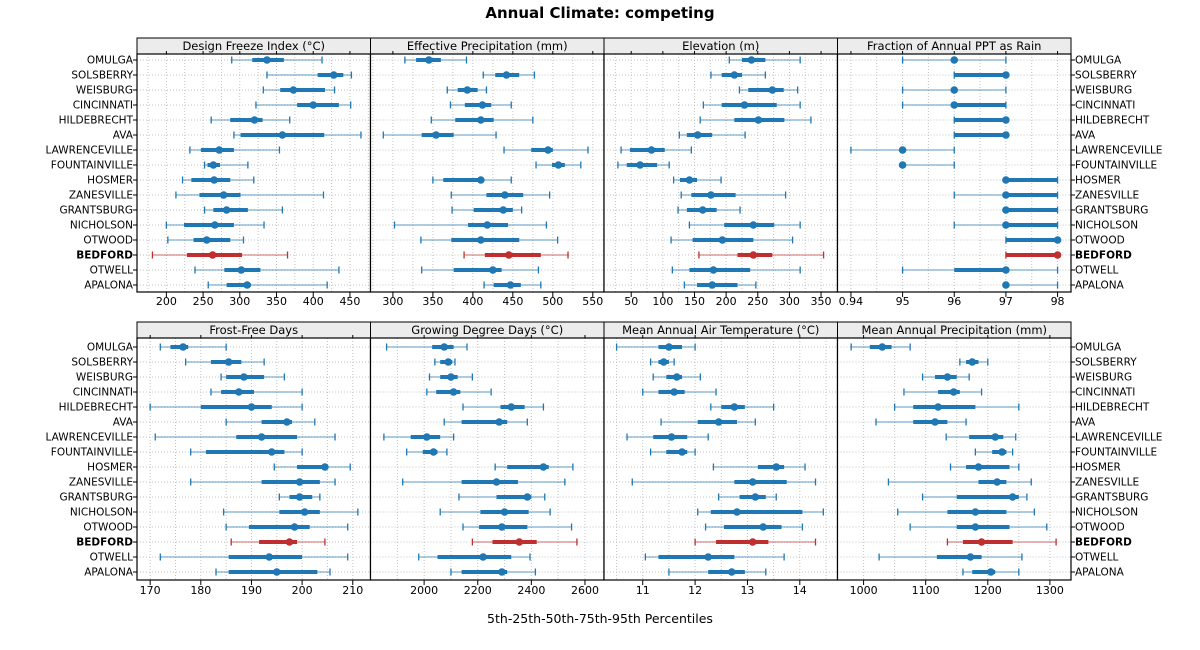 The image size is (1200, 650). I want to click on percentile-row-APALONA, so click(717, 572).